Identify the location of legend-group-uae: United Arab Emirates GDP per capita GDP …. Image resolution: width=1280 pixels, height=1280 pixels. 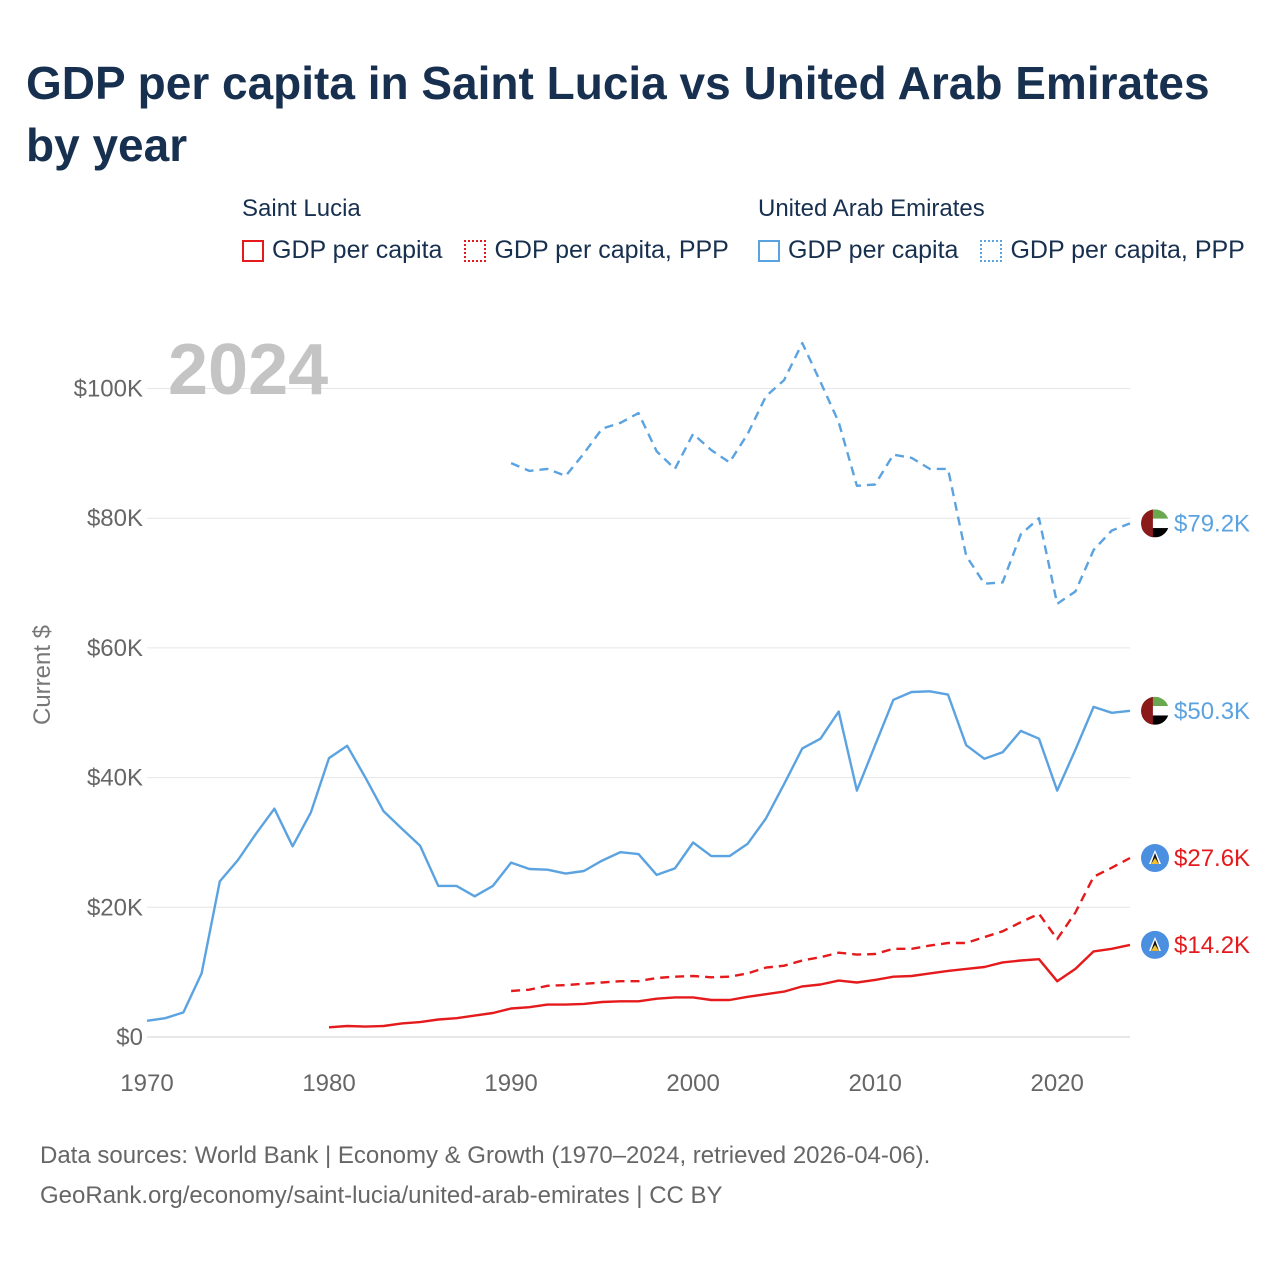
(1001, 228).